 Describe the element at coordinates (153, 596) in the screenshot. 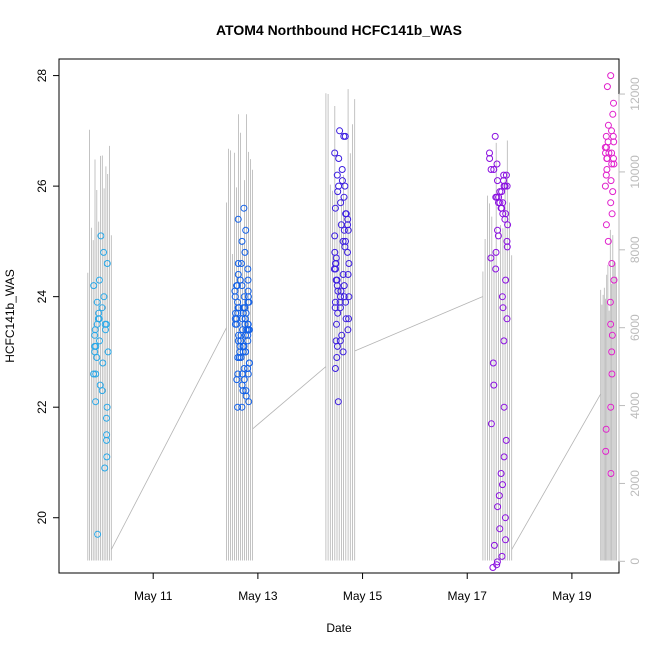

I see `x-tick-label: May 11` at that location.